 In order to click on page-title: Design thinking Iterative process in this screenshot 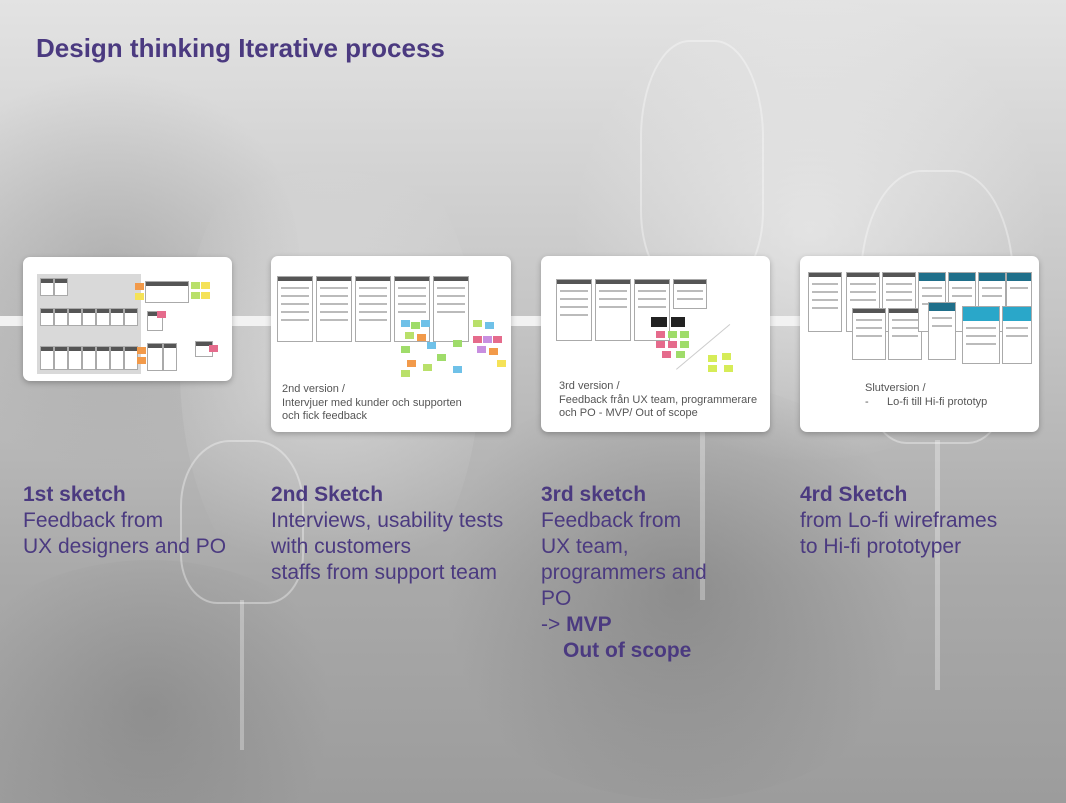, I will do `click(240, 48)`.